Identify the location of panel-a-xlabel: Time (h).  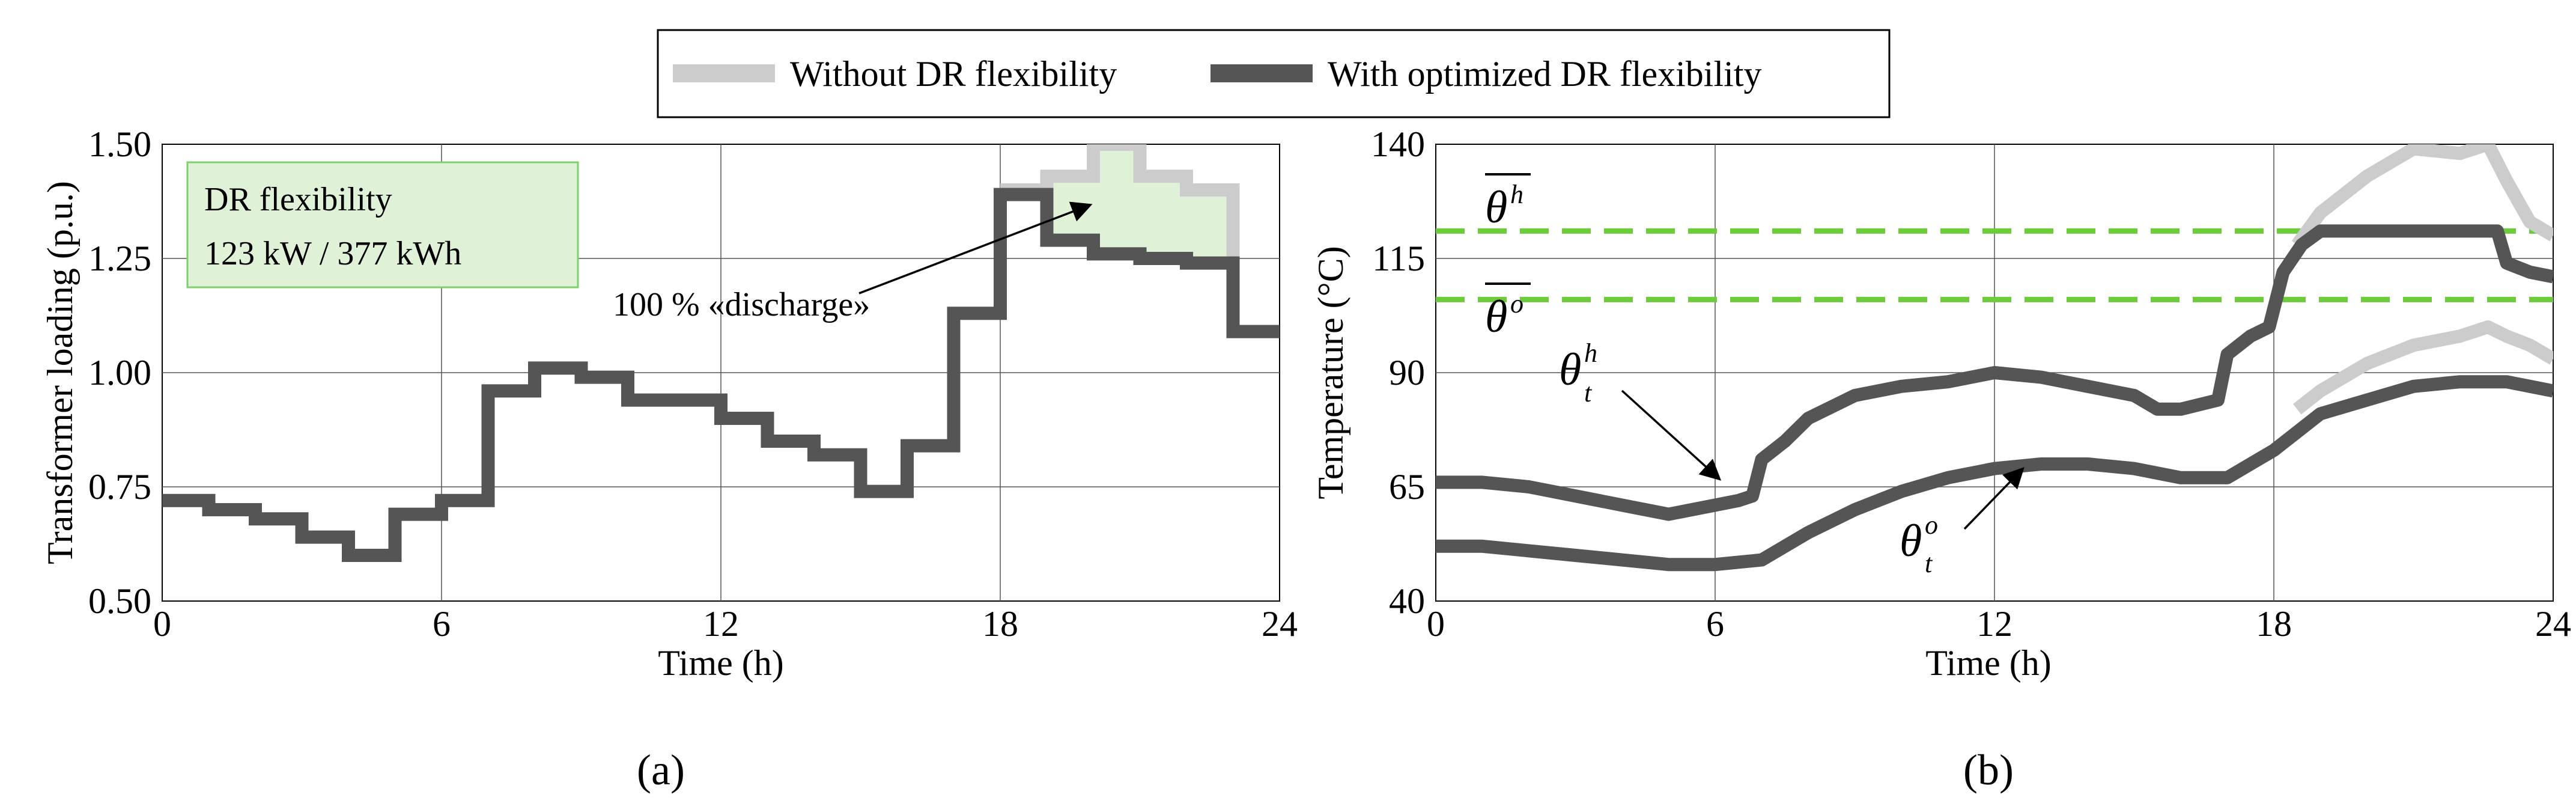
(720, 663).